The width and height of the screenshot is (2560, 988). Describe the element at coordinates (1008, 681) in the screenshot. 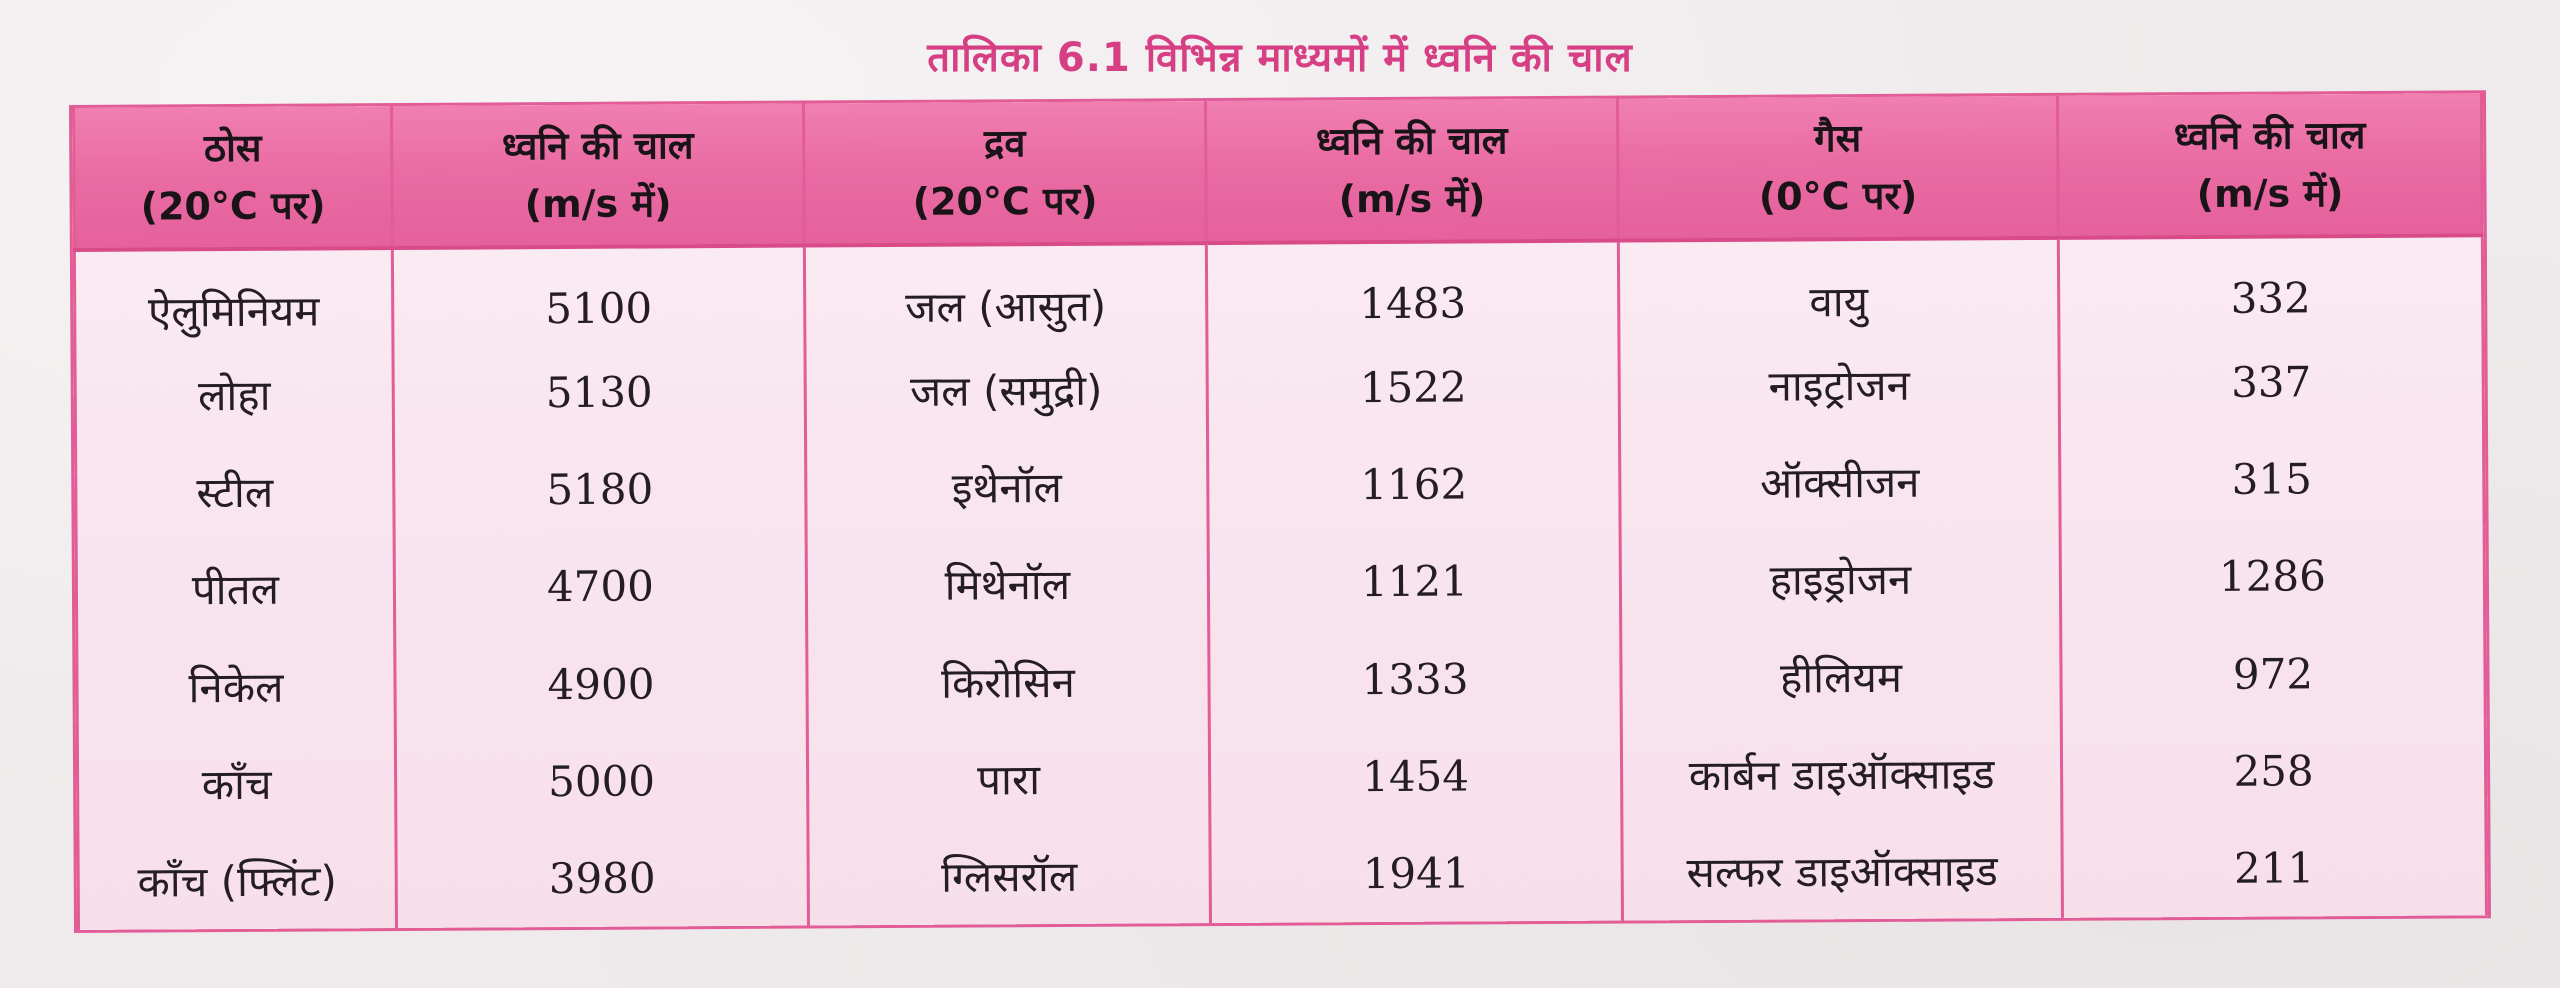

I see `liquid-cell: किरोसिन` at that location.